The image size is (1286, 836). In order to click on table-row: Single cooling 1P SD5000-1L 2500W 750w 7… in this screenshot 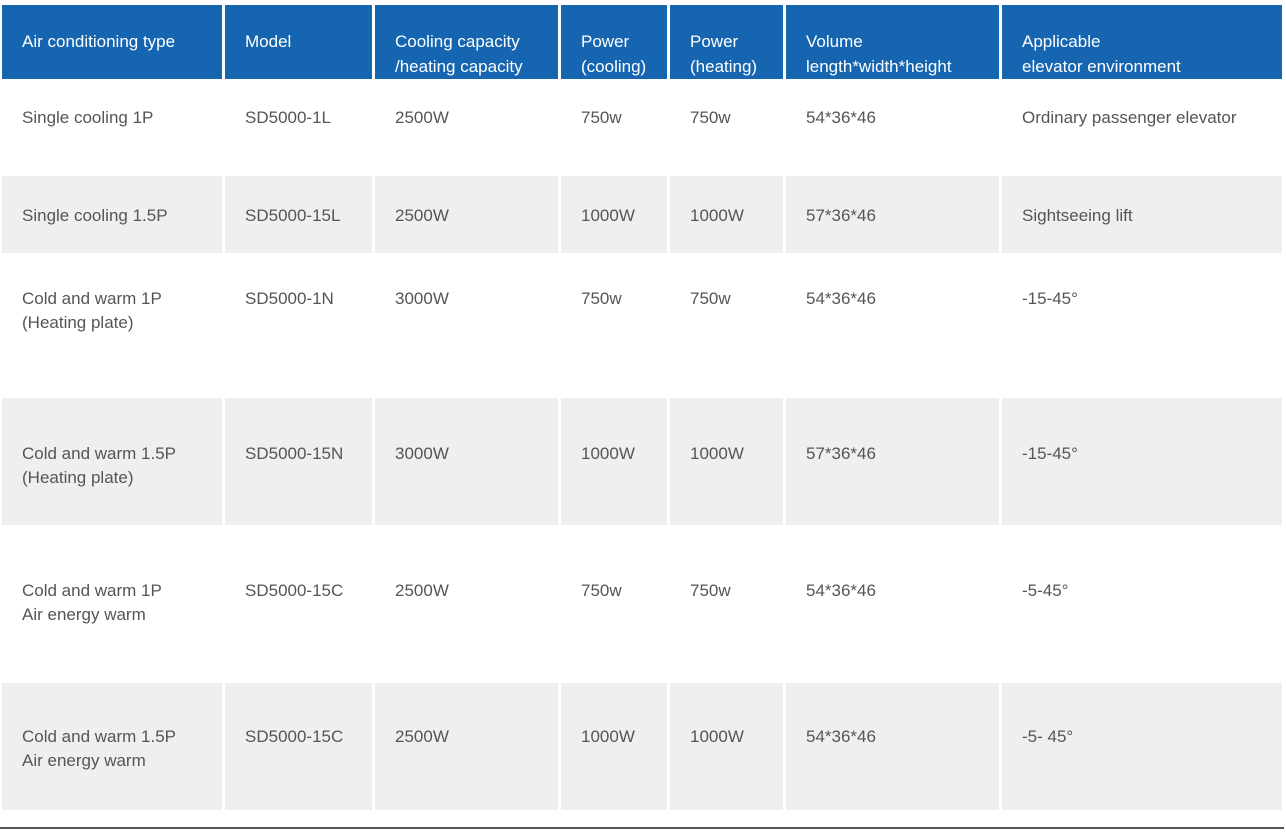, I will do `click(642, 127)`.